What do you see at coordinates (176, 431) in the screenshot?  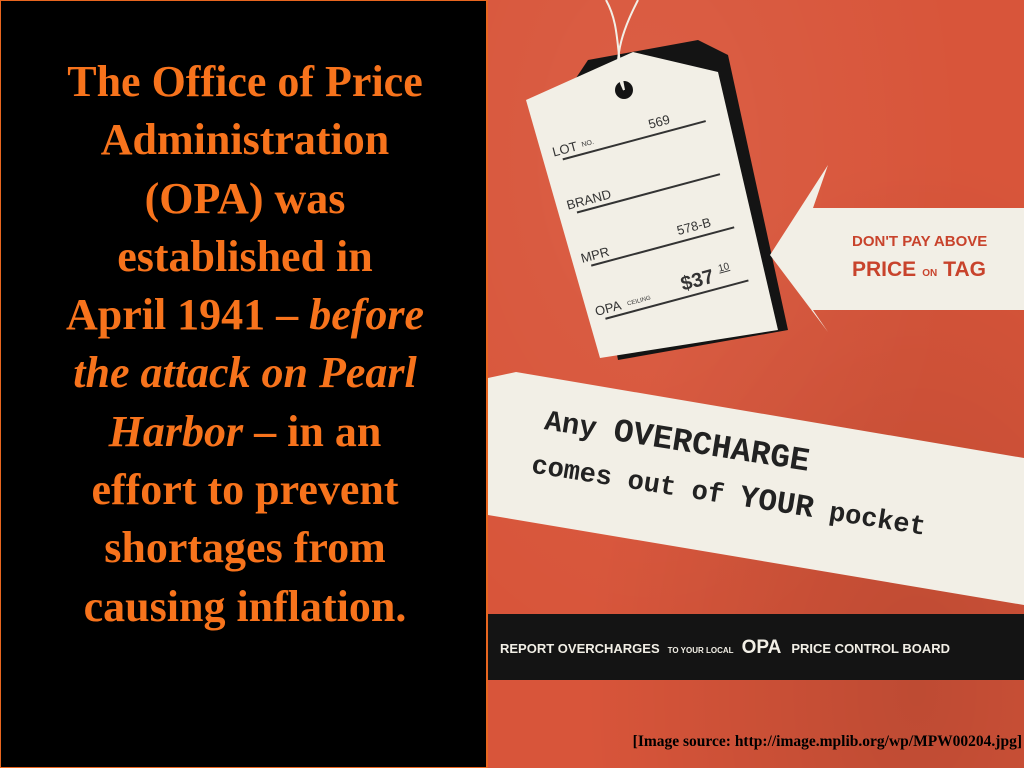 I see `italic-run: Harbor` at bounding box center [176, 431].